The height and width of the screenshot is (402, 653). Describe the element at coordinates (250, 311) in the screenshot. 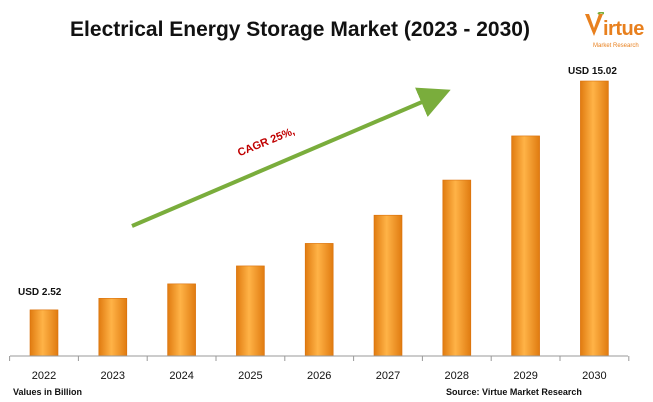

I see `bar-2025` at that location.